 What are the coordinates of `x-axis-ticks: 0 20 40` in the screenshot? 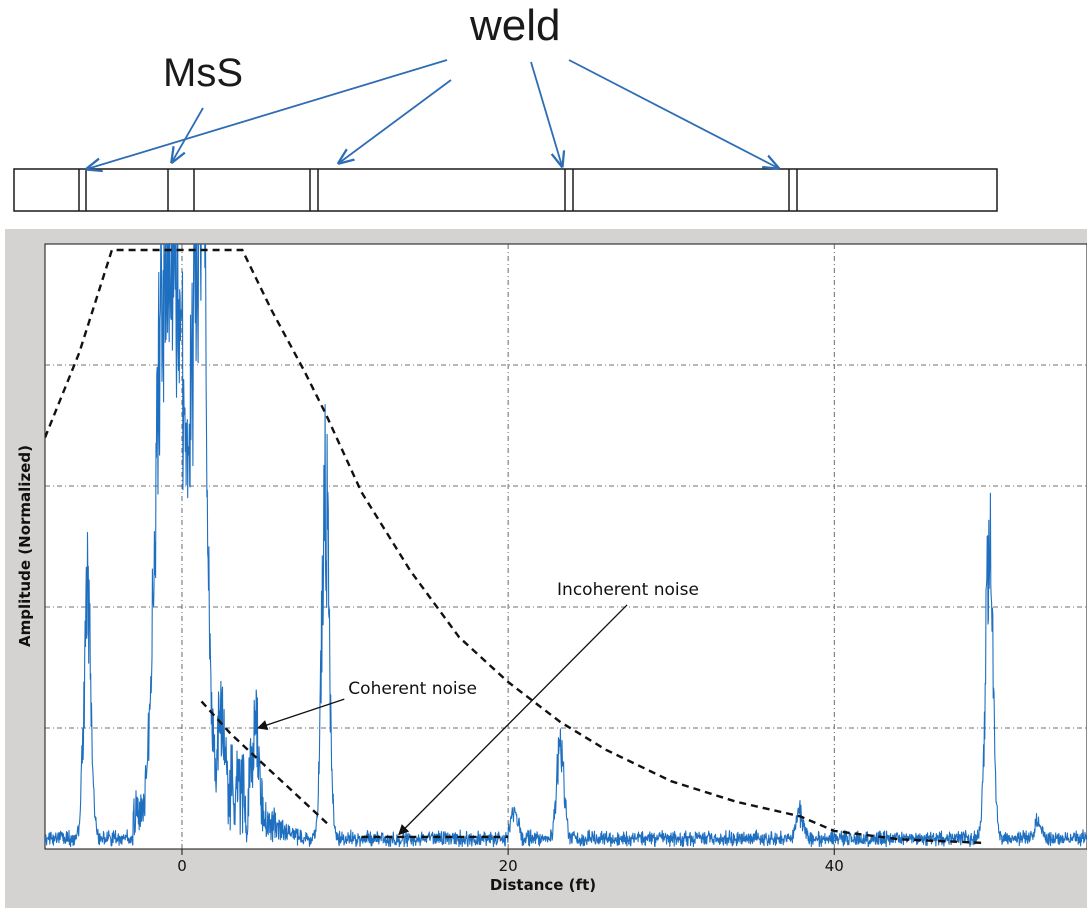 It's located at (510, 862).